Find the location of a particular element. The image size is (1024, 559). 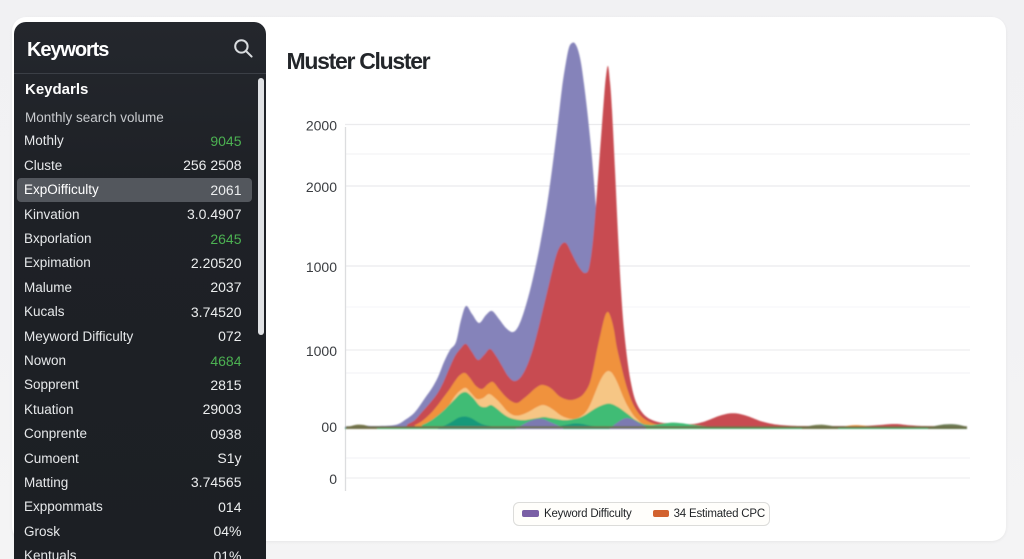

svg-text: 0 is located at coordinates (333, 479).